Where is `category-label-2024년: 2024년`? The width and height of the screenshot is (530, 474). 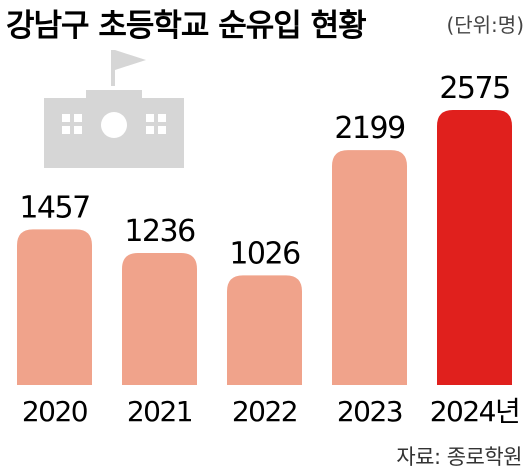
category-label-2024년: 2024년 is located at coordinates (475, 411).